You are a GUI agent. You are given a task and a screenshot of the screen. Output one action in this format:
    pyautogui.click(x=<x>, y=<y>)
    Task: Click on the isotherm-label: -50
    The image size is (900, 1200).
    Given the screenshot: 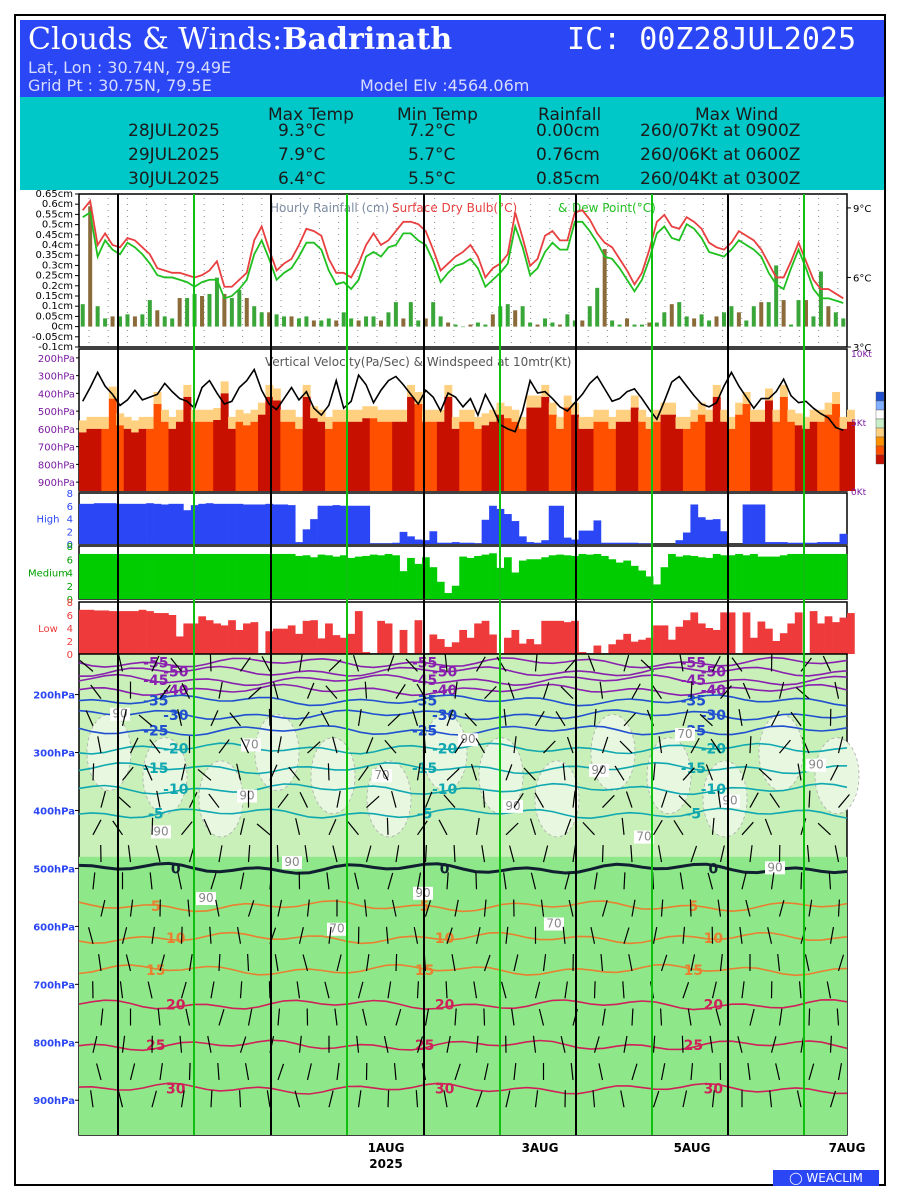 What is the action you would take?
    pyautogui.click(x=714, y=672)
    